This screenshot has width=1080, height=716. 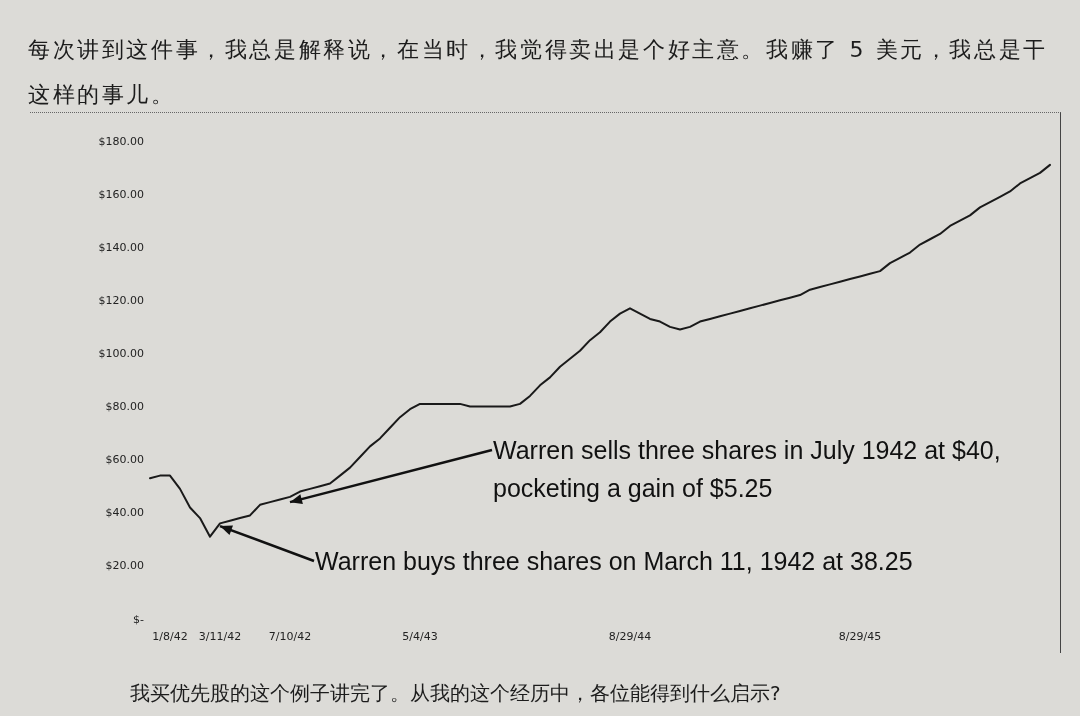 I want to click on y-tick-label: $80.00, so click(x=124, y=407).